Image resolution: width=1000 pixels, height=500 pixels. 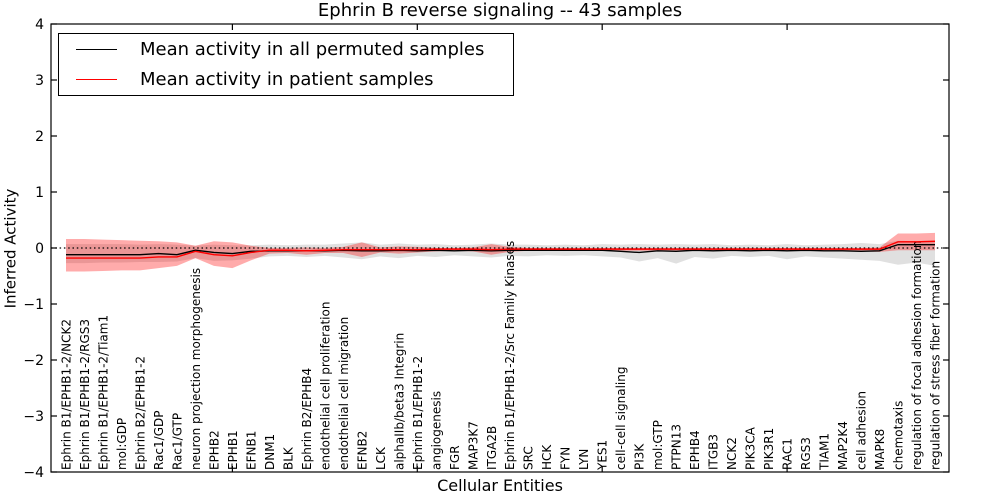 I want to click on category-label: FGR, so click(x=455, y=457).